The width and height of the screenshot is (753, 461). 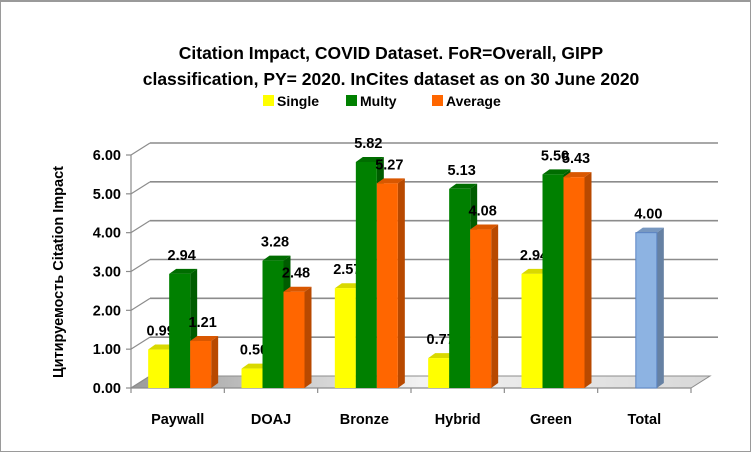 What do you see at coordinates (368, 144) in the screenshot?
I see `data-label: 5.82` at bounding box center [368, 144].